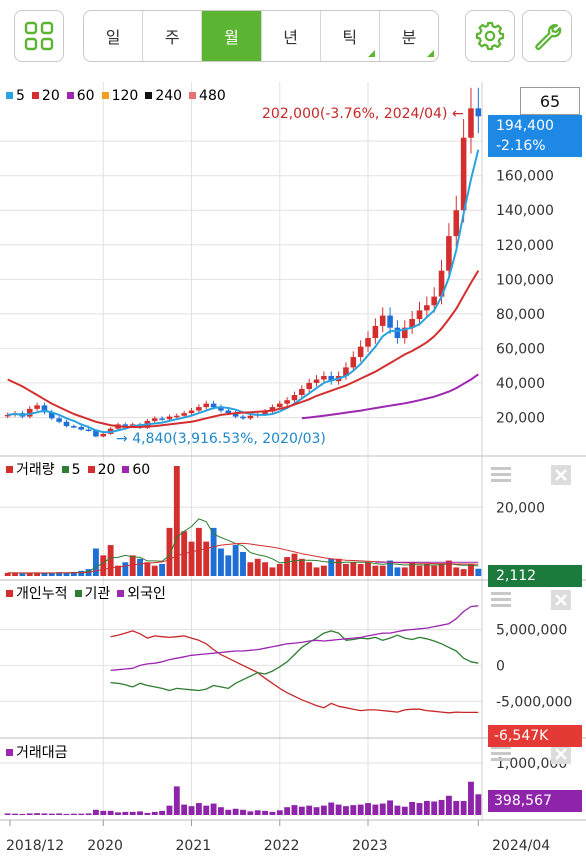 The height and width of the screenshot is (858, 586). I want to click on tab-week-label: 주, so click(172, 37).